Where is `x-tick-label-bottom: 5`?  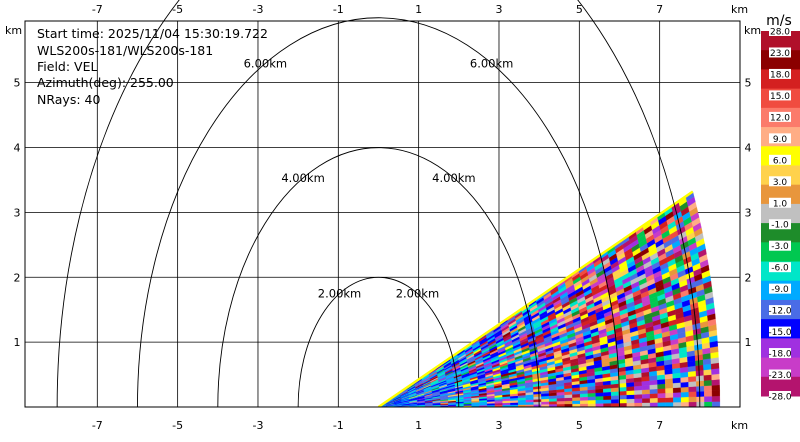 x-tick-label-bottom: 5 is located at coordinates (579, 425).